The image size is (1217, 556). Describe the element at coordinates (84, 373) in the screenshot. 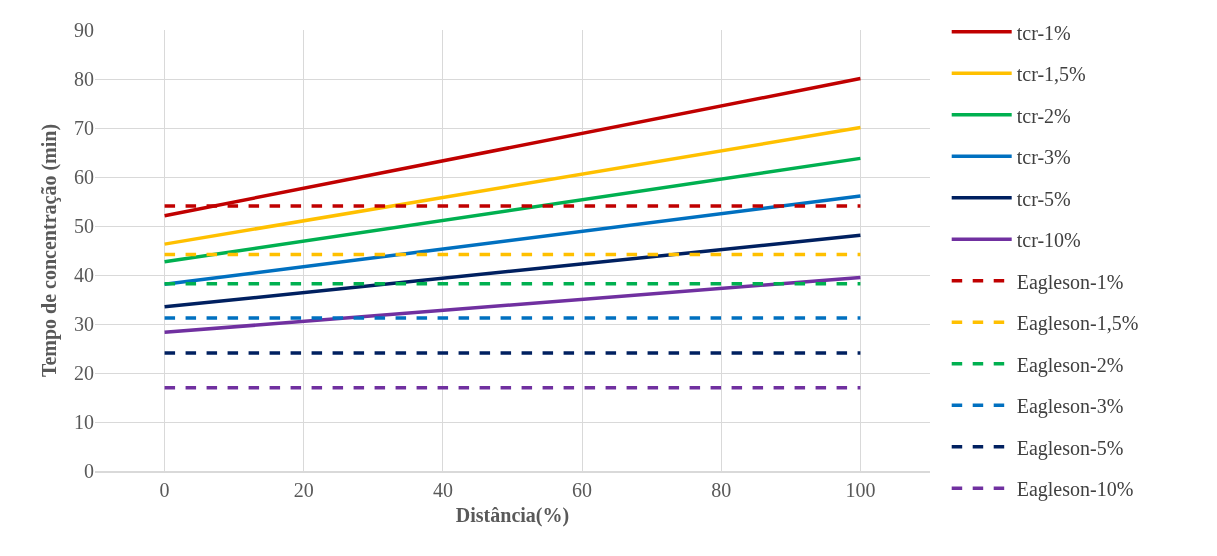

I see `y-tick-label: 20` at that location.